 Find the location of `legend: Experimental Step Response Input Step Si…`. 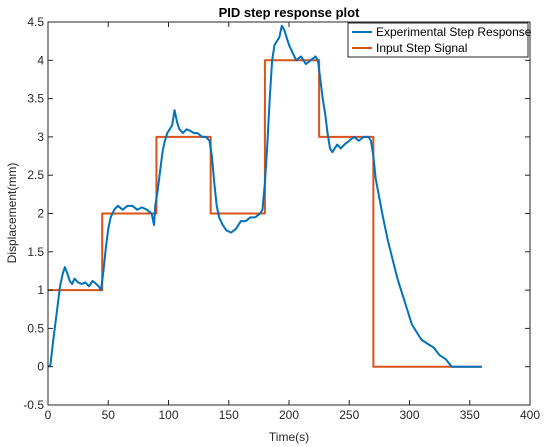

legend: Experimental Step Response Input Step Si… is located at coordinates (439, 40).